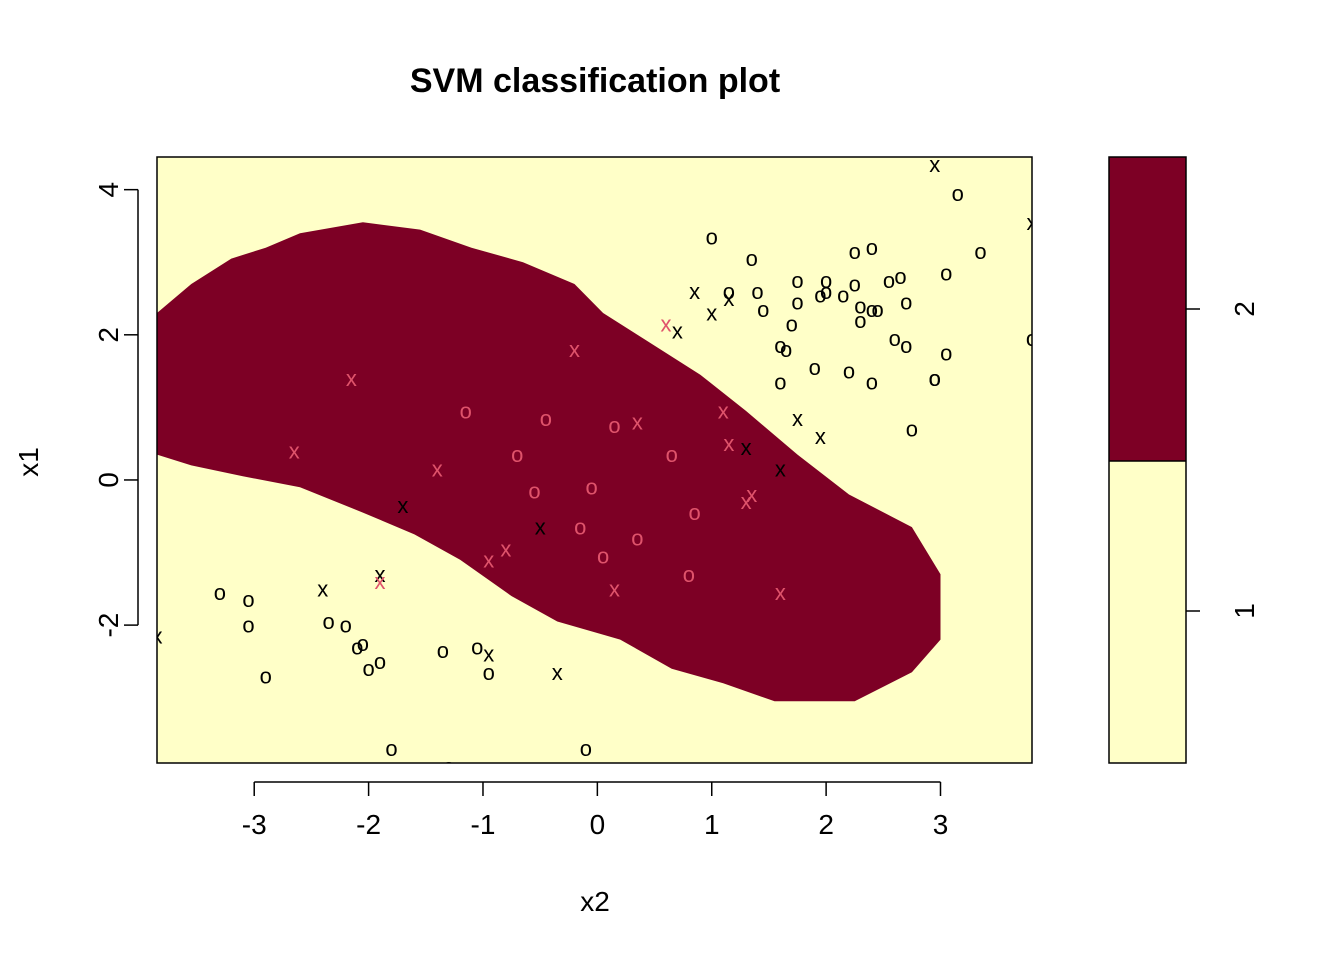  What do you see at coordinates (826, 824) in the screenshot?
I see `x-tick-label: 2` at bounding box center [826, 824].